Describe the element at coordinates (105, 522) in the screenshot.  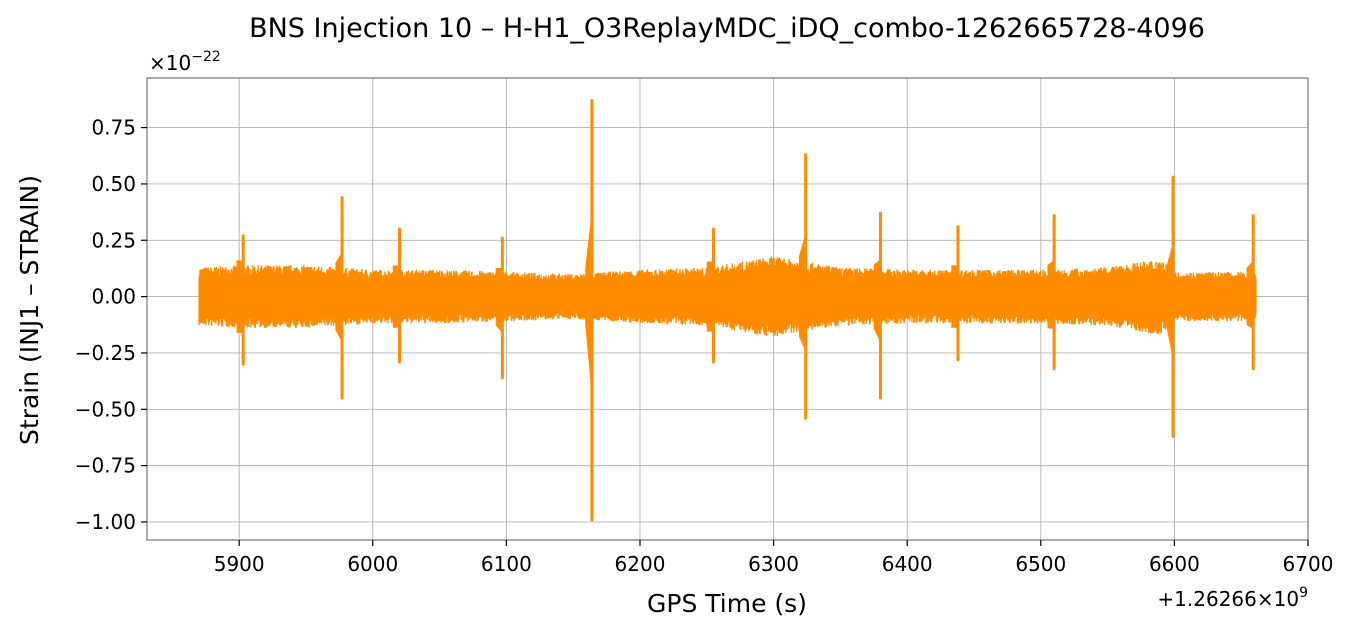
I see `y-tick-label: −1.00` at that location.